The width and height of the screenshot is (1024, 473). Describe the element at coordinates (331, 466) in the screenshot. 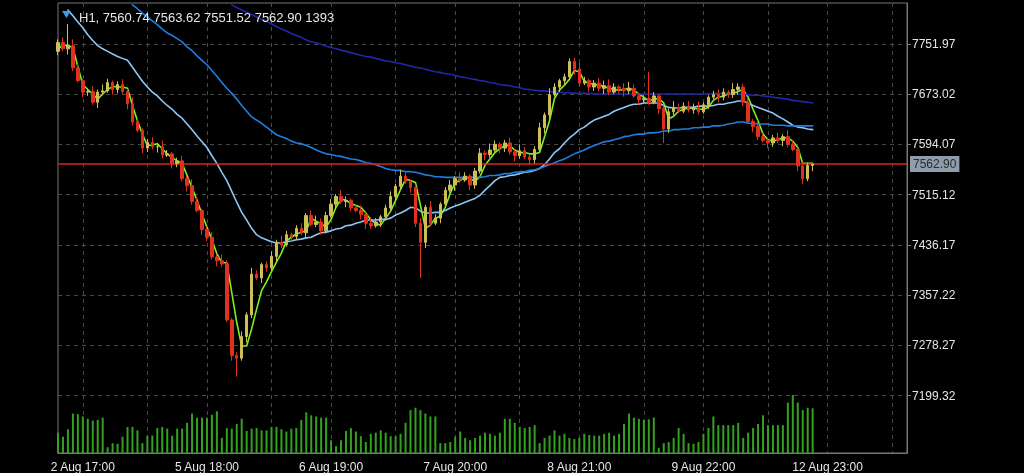

I see `x-tick-label: 6 Aug 19:00` at that location.